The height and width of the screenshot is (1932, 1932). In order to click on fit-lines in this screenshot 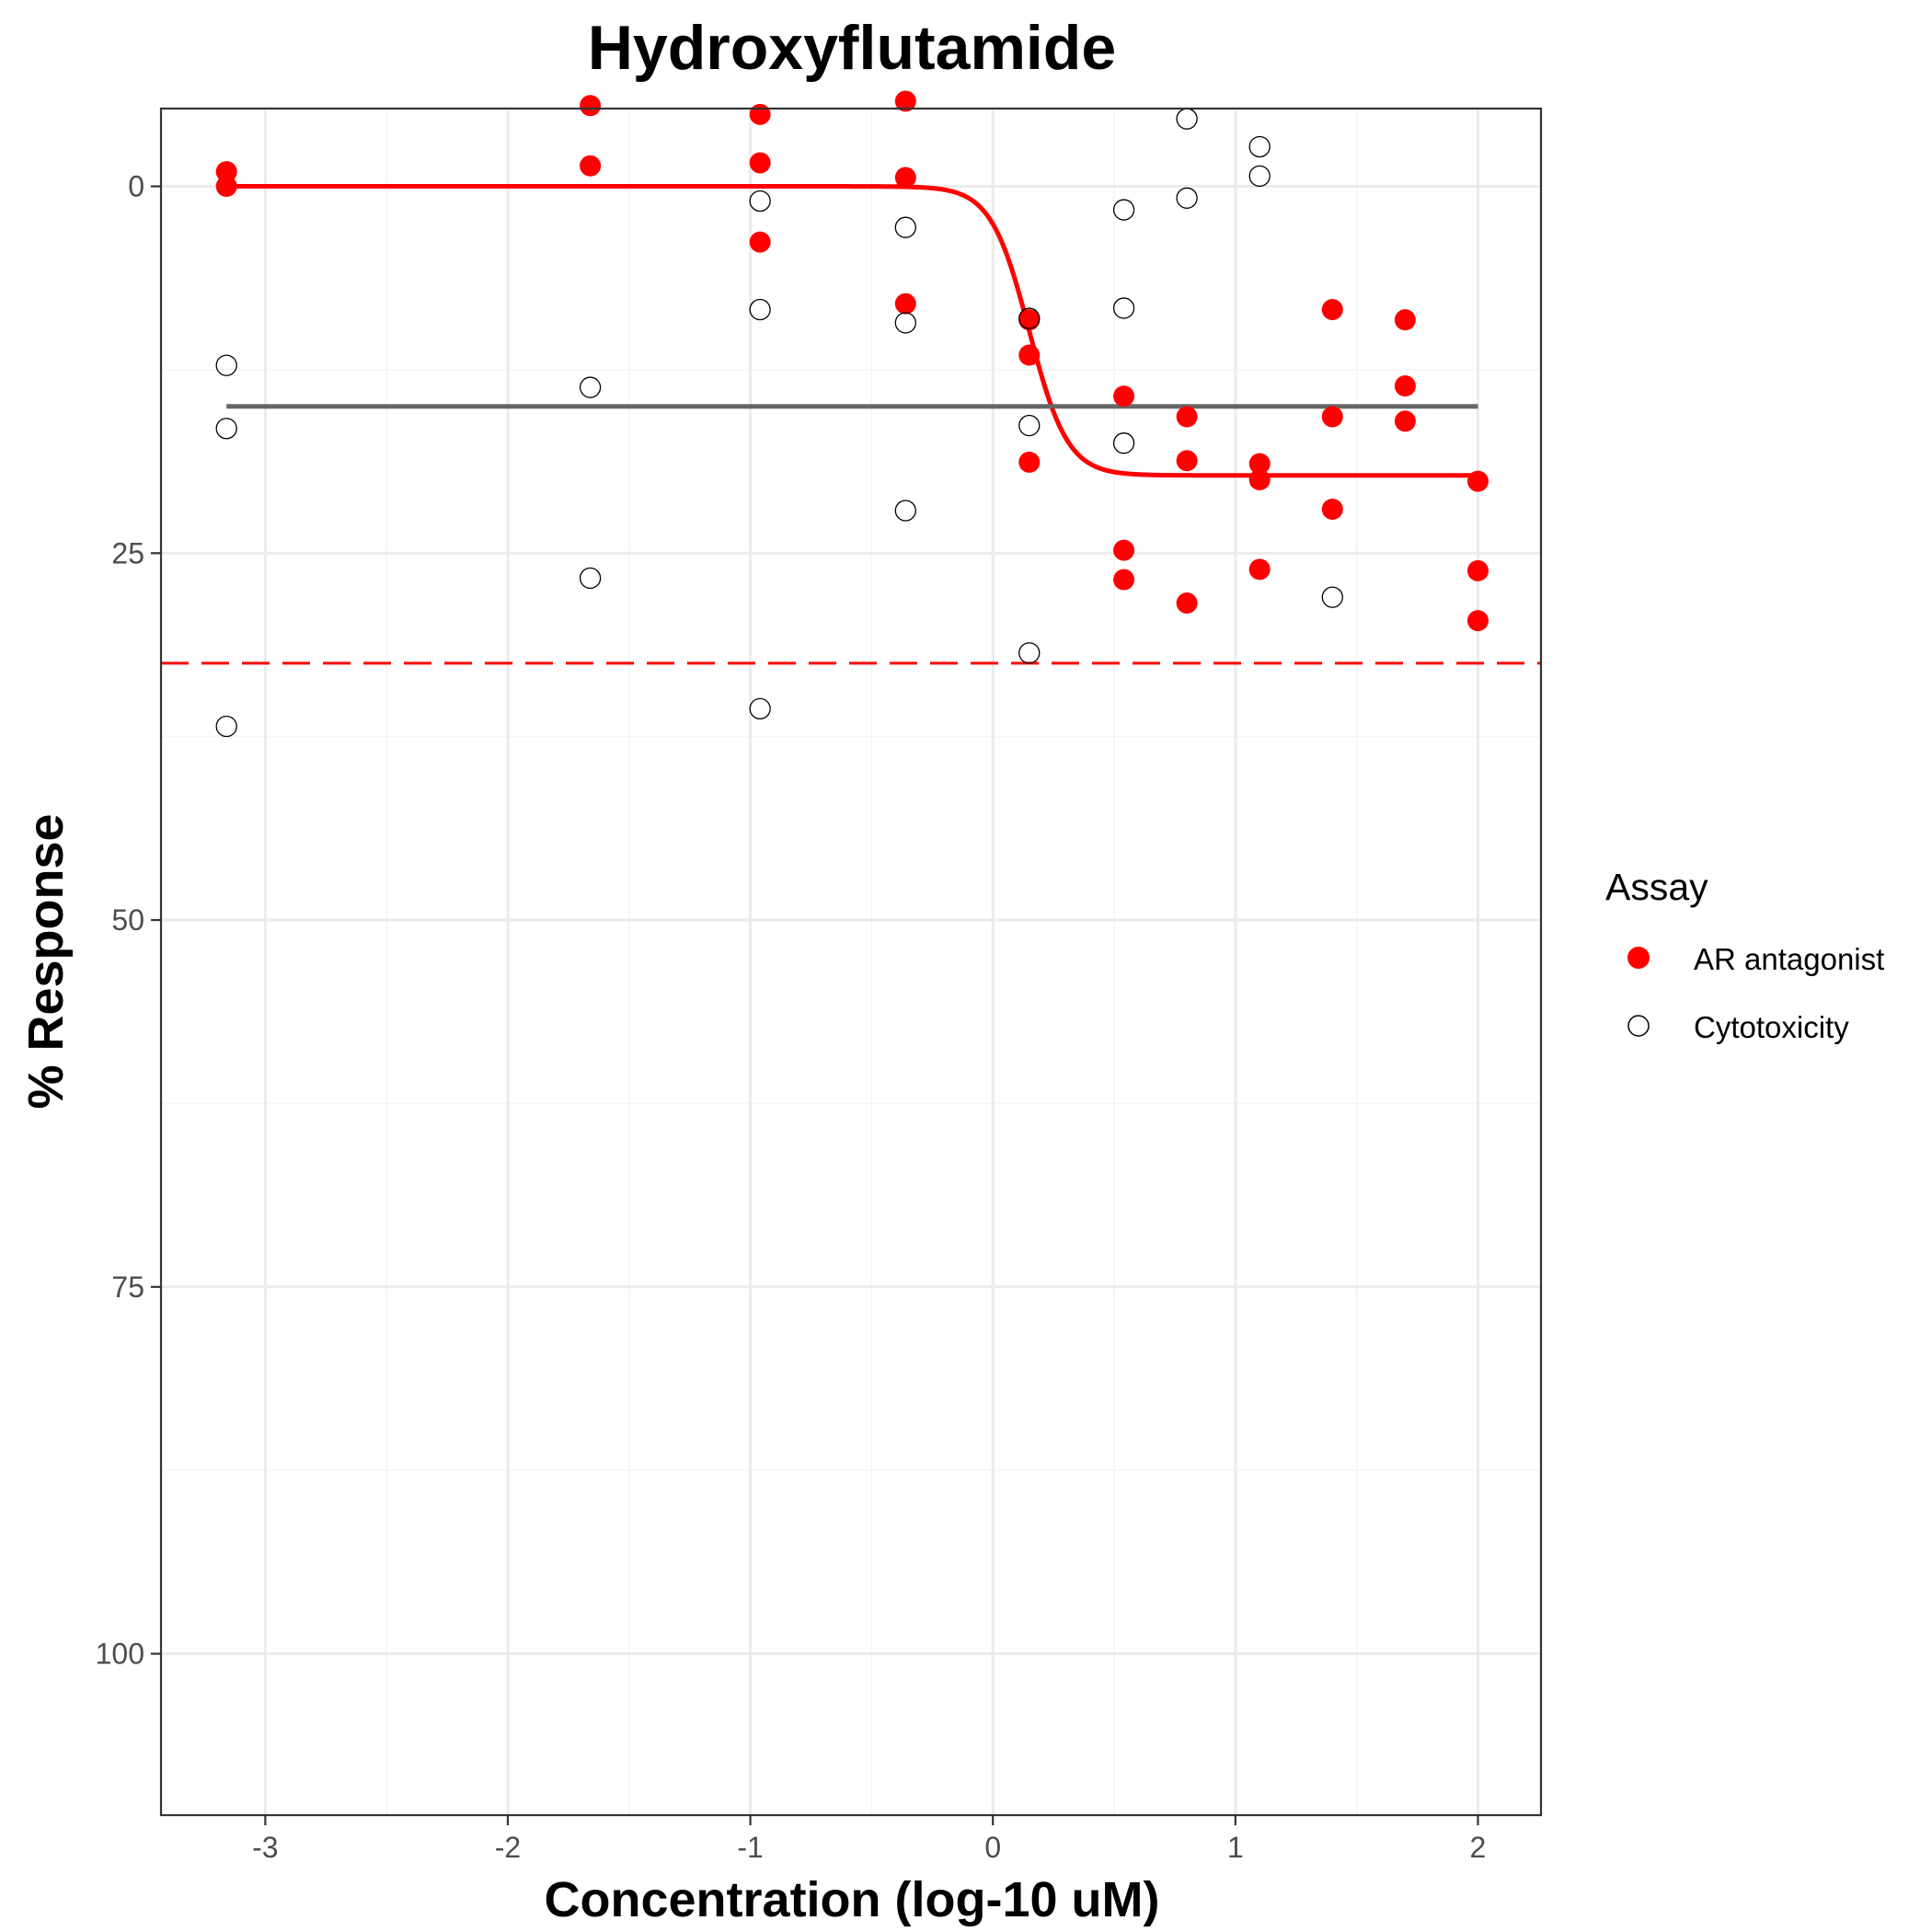, I will do `click(852, 331)`.